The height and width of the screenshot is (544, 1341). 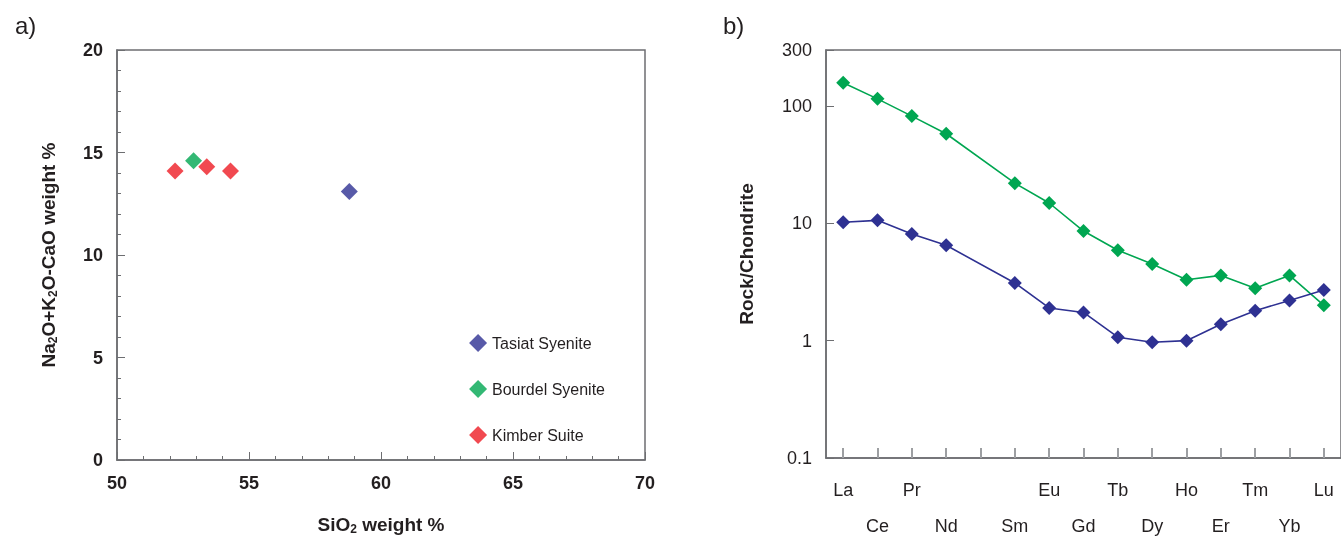 What do you see at coordinates (734, 25) in the screenshot?
I see `chart-title: b)` at bounding box center [734, 25].